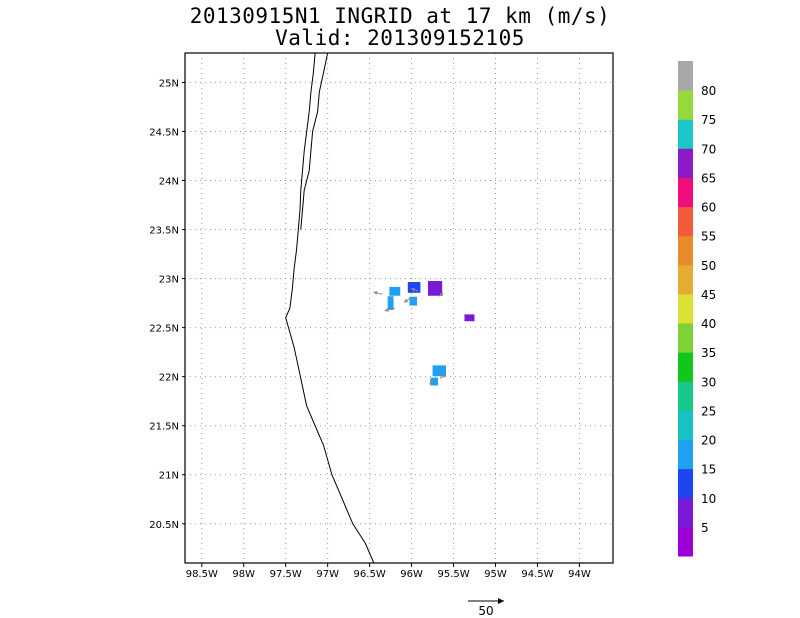 Image resolution: width=800 pixels, height=618 pixels. What do you see at coordinates (708, 120) in the screenshot?
I see `colorbar-label: 75` at bounding box center [708, 120].